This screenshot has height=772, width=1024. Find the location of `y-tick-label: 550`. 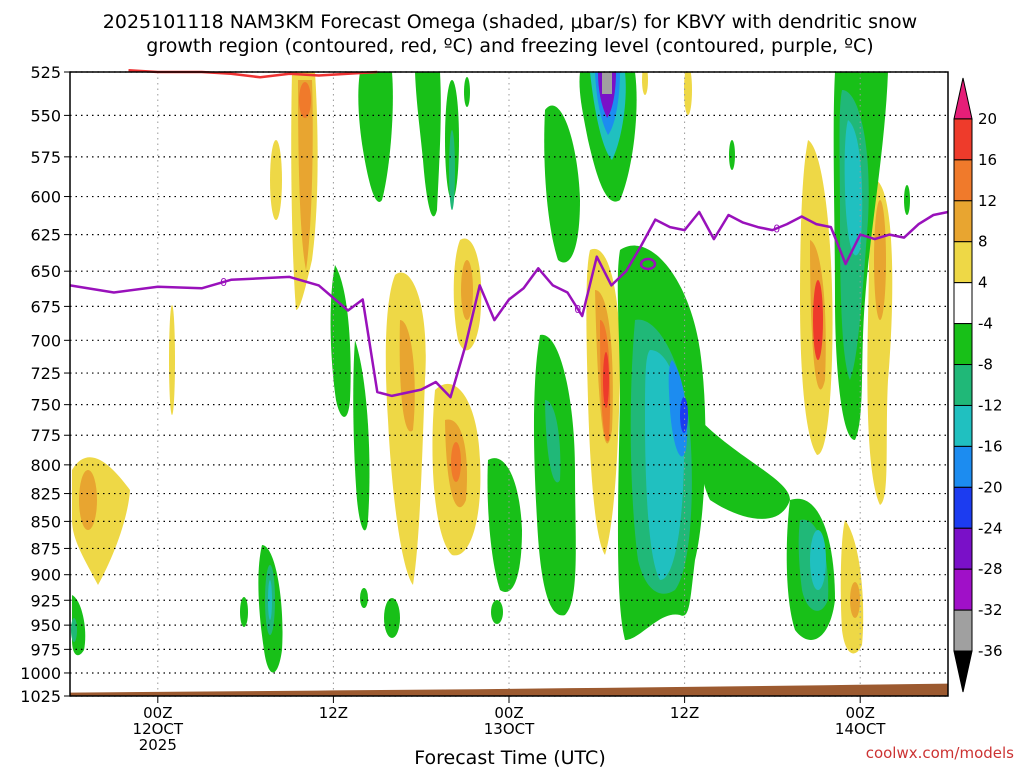

y-tick-label: 550 is located at coordinates (45, 115).